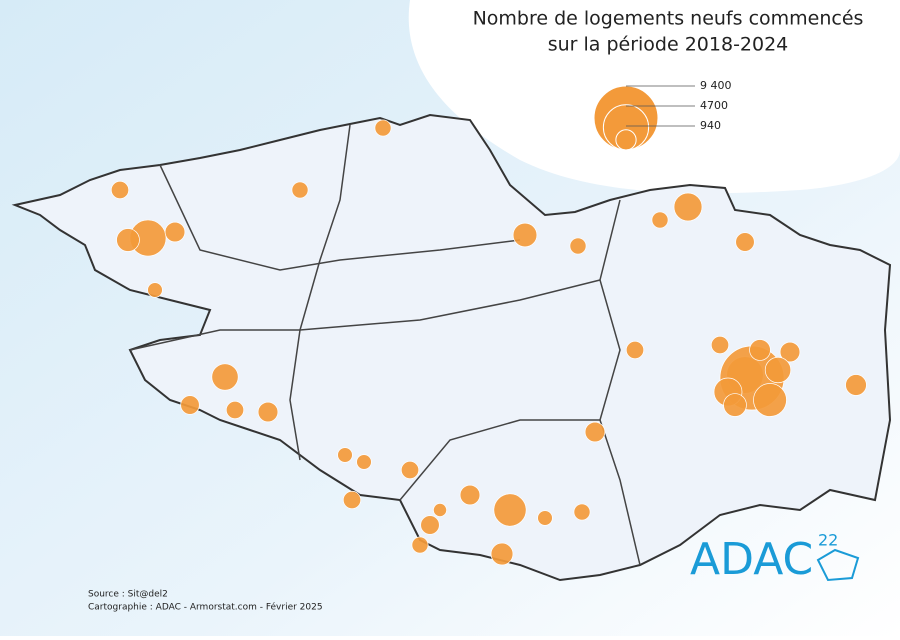 The width and height of the screenshot is (900, 640). What do you see at coordinates (668, 45) in the screenshot?
I see `title: sur la période 2018-2024` at bounding box center [668, 45].